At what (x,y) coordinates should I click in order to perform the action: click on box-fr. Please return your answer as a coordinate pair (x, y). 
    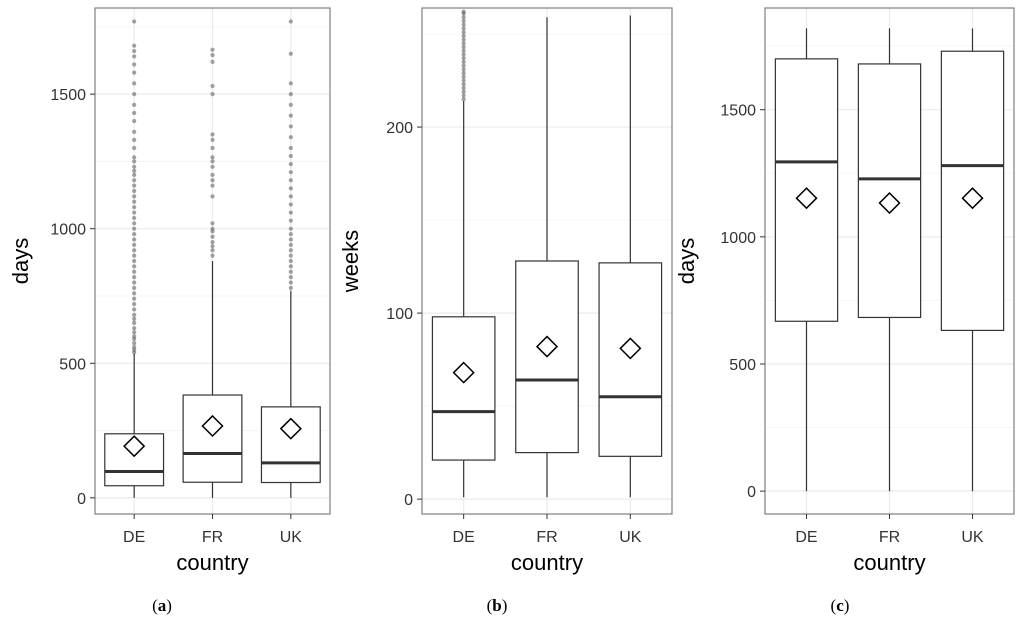
    Looking at the image, I should click on (889, 260).